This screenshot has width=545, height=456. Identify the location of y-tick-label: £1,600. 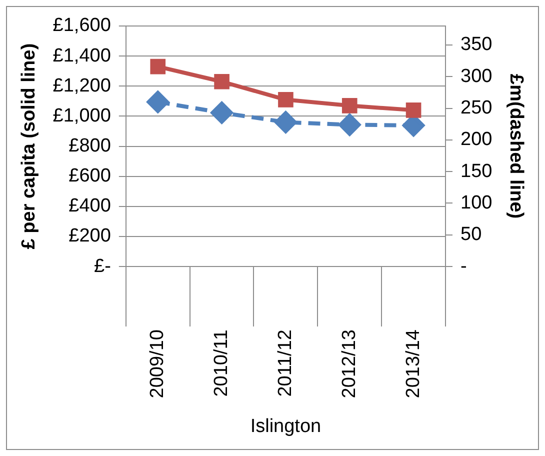
(81, 25).